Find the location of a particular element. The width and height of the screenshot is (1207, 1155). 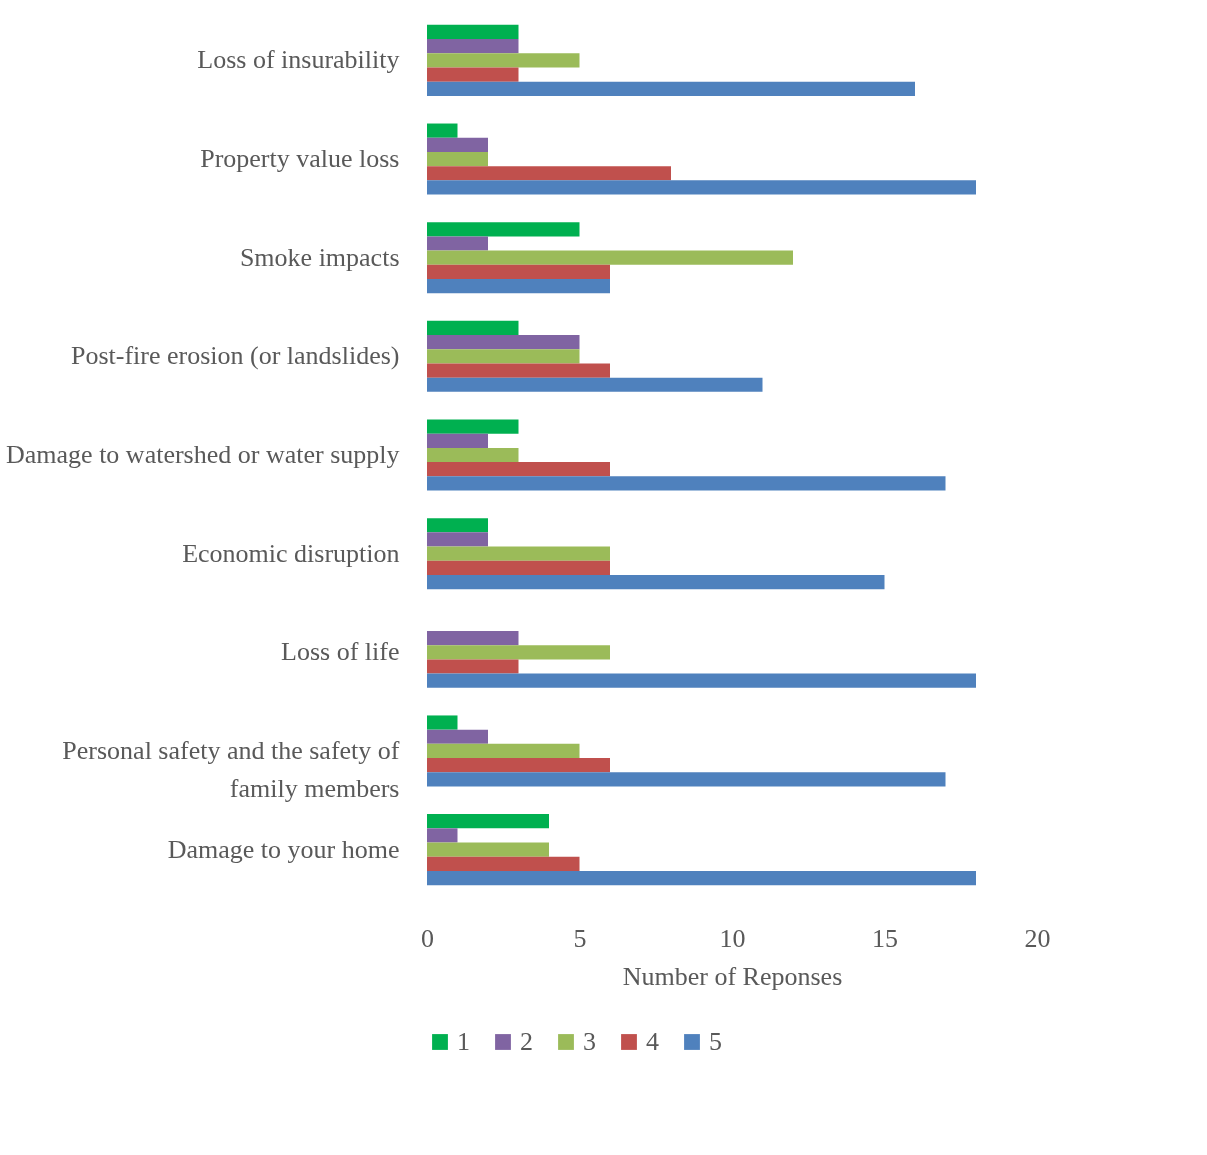

legend-label: 4 is located at coordinates (652, 1041).